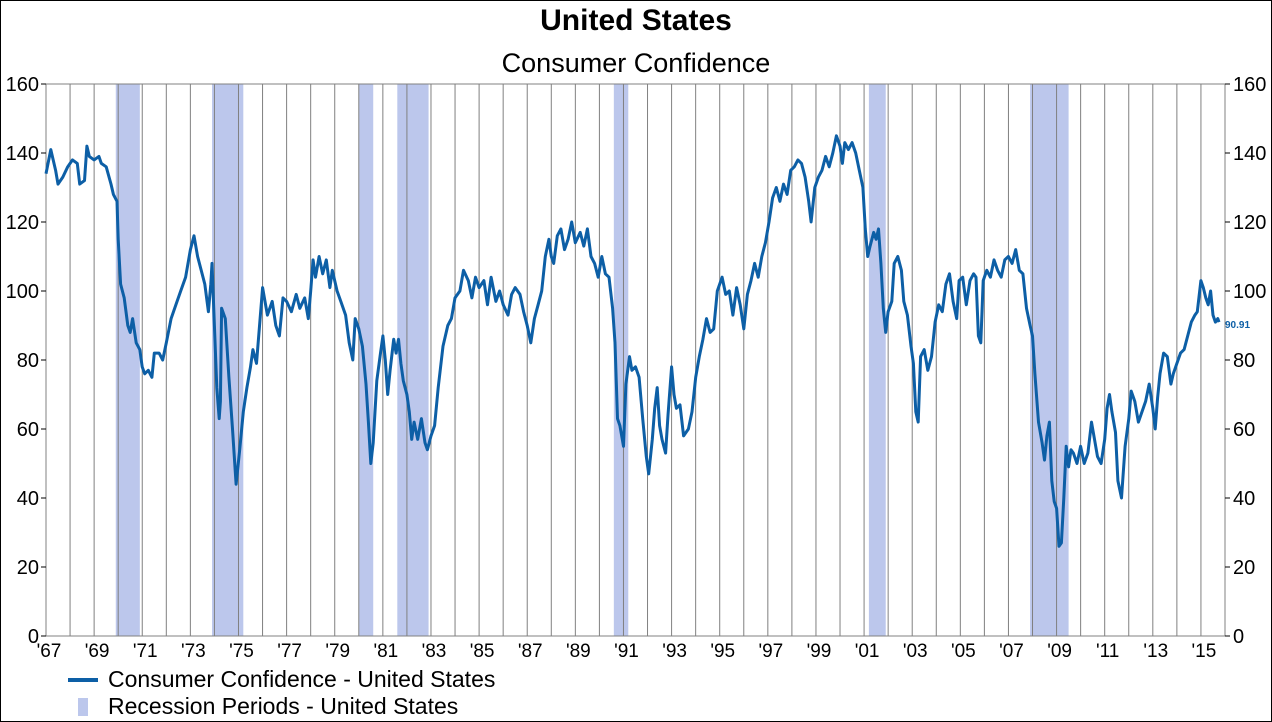  I want to click on x-tick-label: '85, so click(482, 651).